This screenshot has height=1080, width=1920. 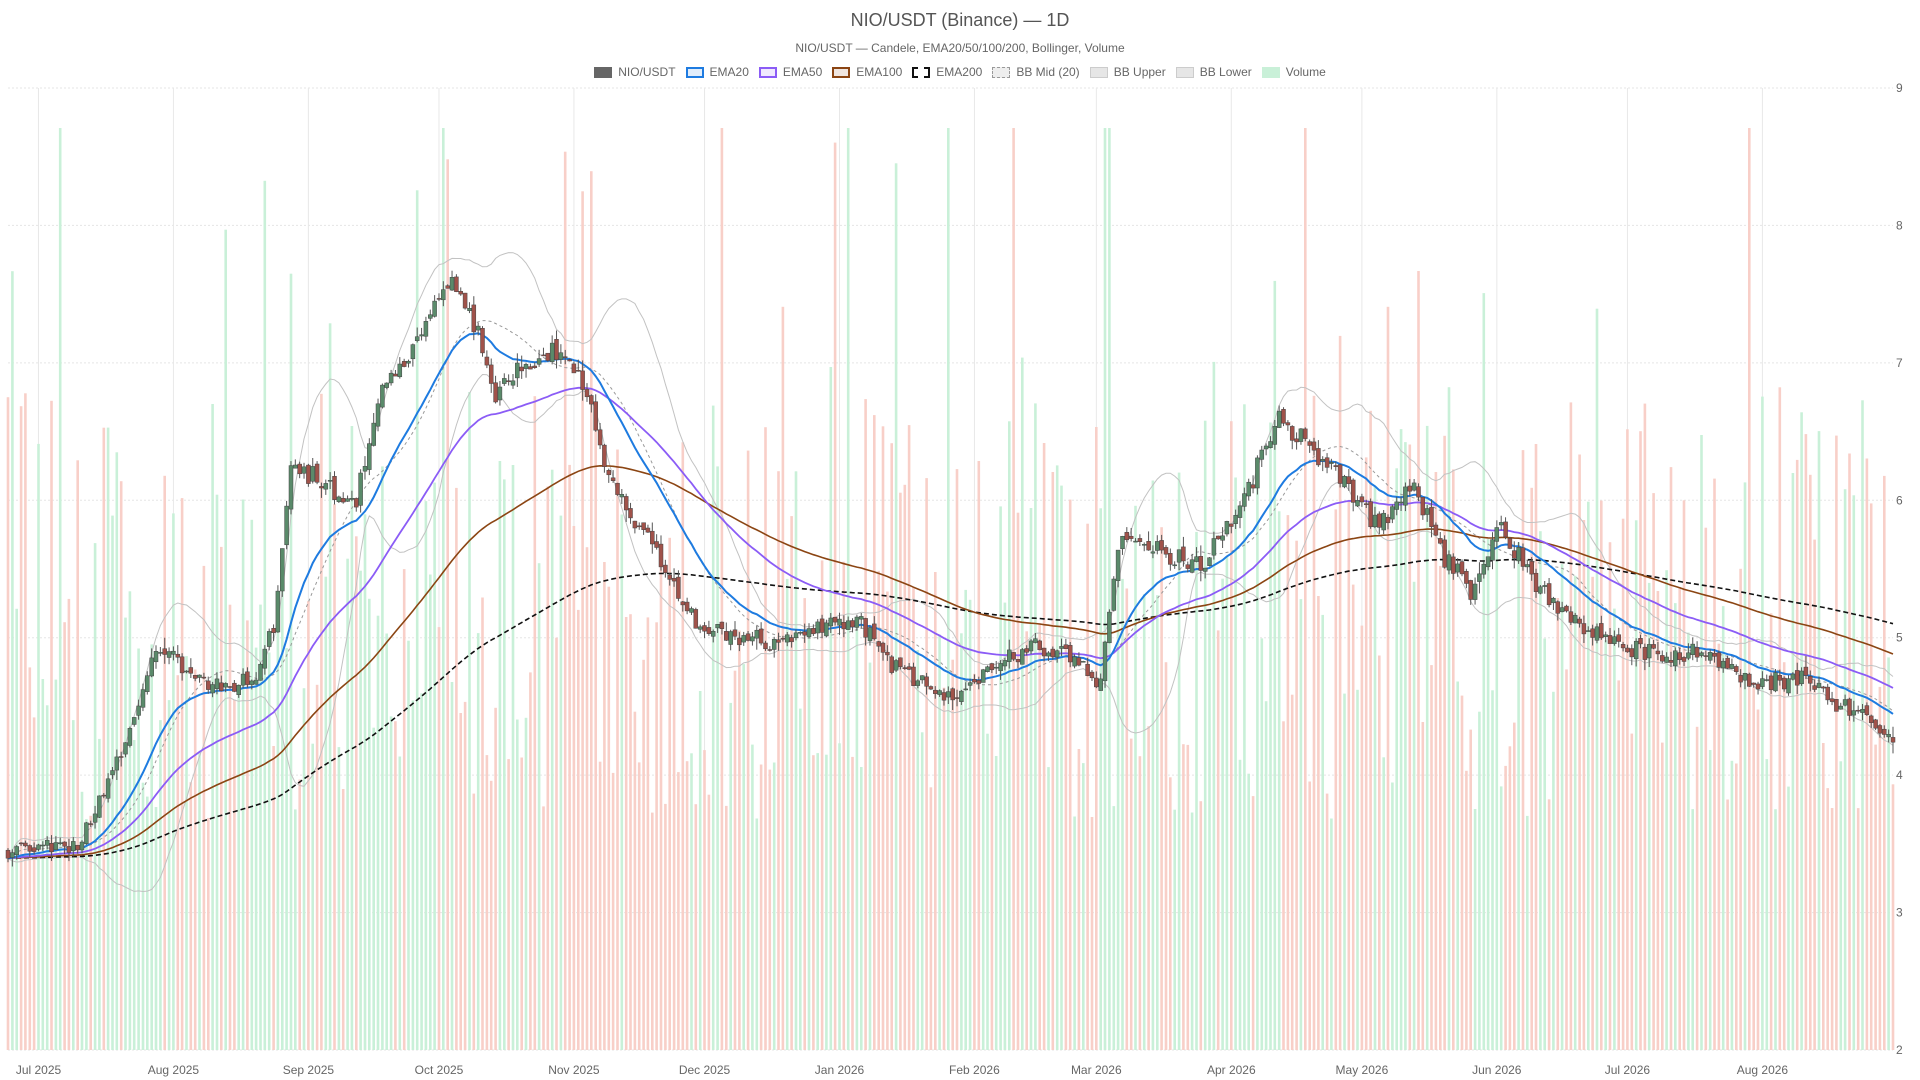 I want to click on legend-label: EMA50, so click(x=802, y=72).